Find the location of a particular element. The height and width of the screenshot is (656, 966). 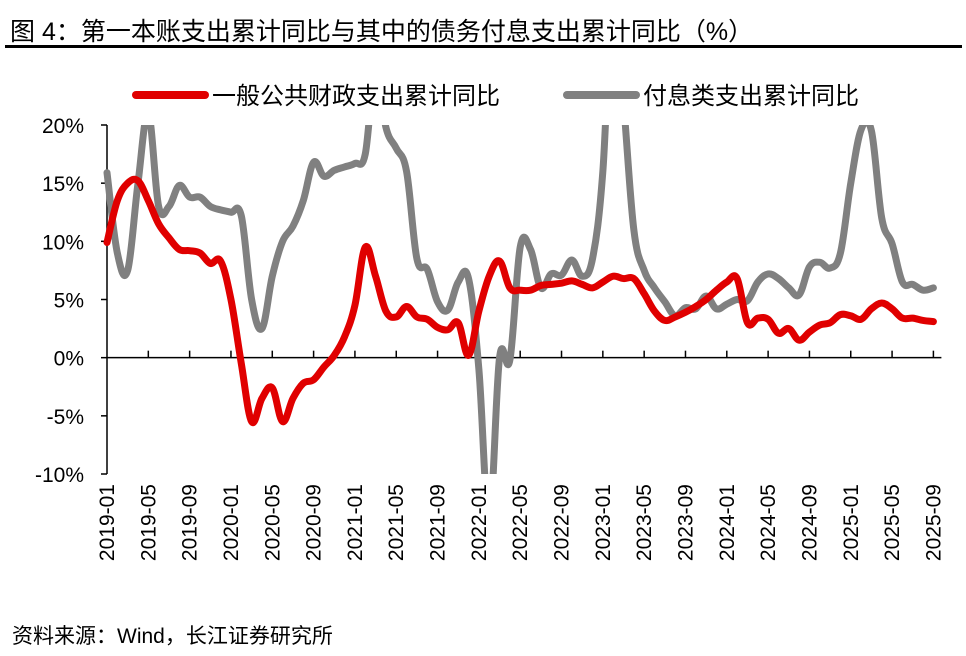

y-tick-label: 0% is located at coordinates (69, 359).